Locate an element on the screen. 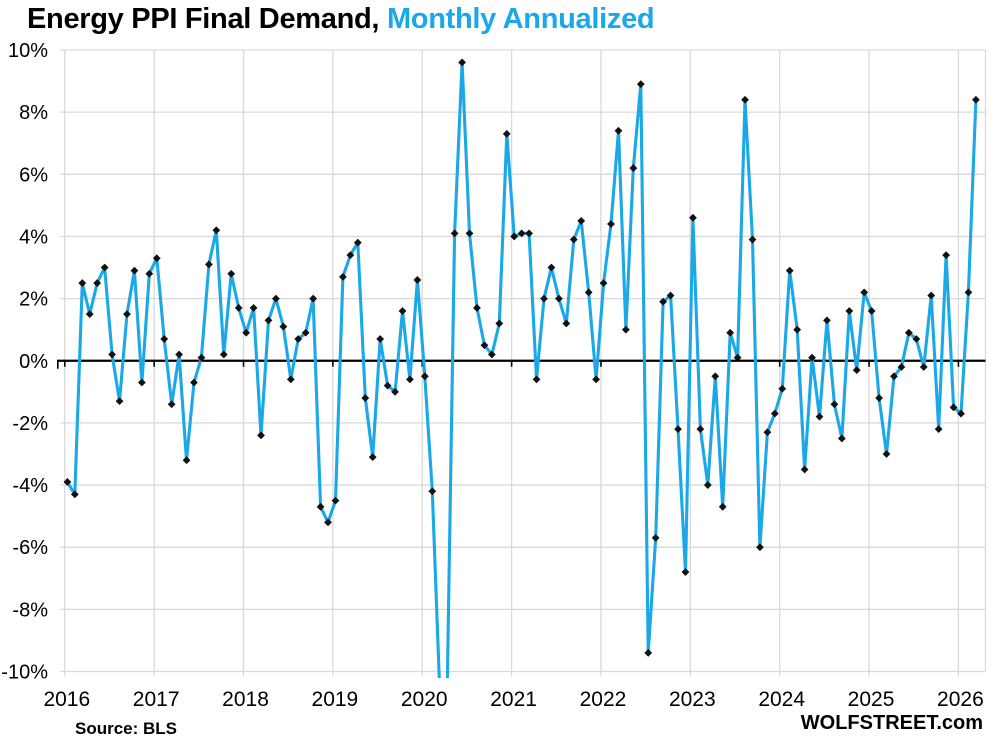 The height and width of the screenshot is (753, 996). y-axis-tick-label: 6% is located at coordinates (33, 175).